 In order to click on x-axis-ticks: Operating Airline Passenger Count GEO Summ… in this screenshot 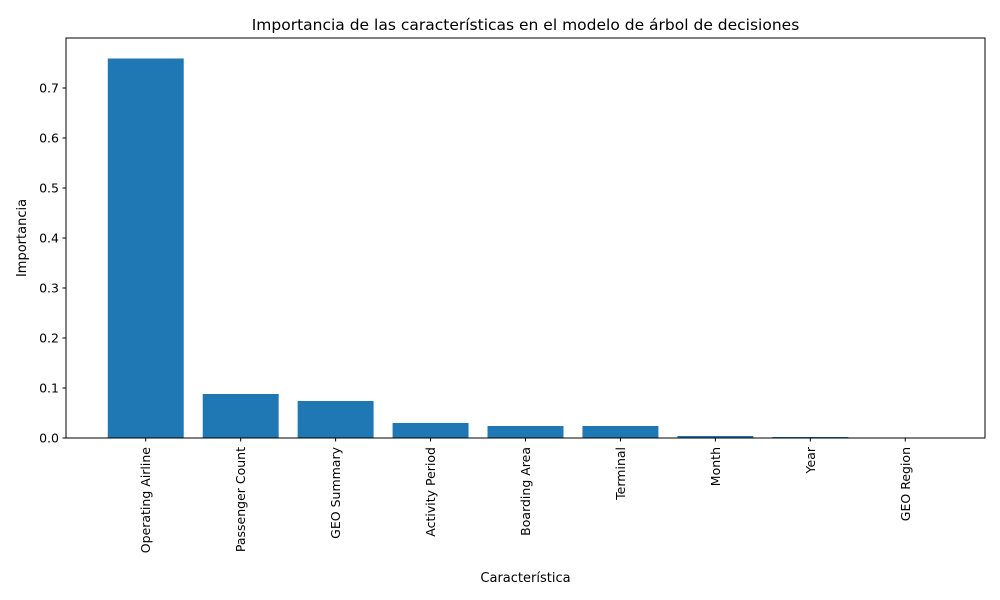, I will do `click(525, 495)`.